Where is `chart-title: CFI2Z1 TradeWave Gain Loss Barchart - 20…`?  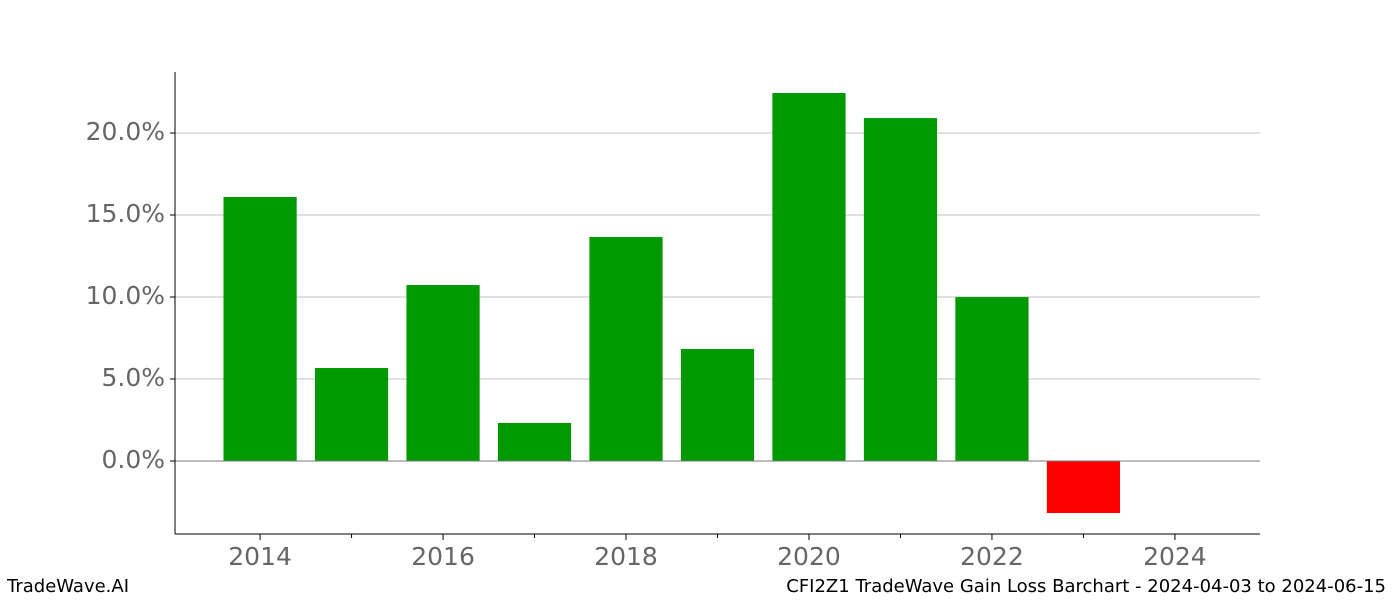 chart-title: CFI2Z1 TradeWave Gain Loss Barchart - 20… is located at coordinates (1086, 586).